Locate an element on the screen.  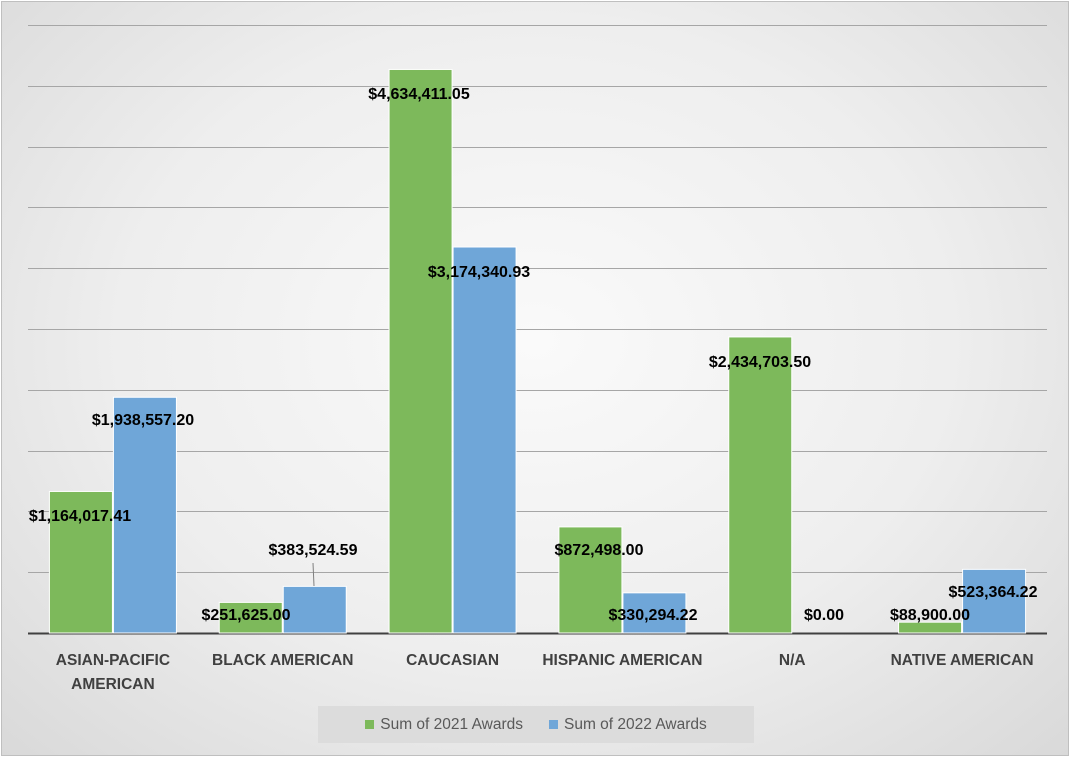
data-label-na-2021: $2,434,703.50 is located at coordinates (760, 362).